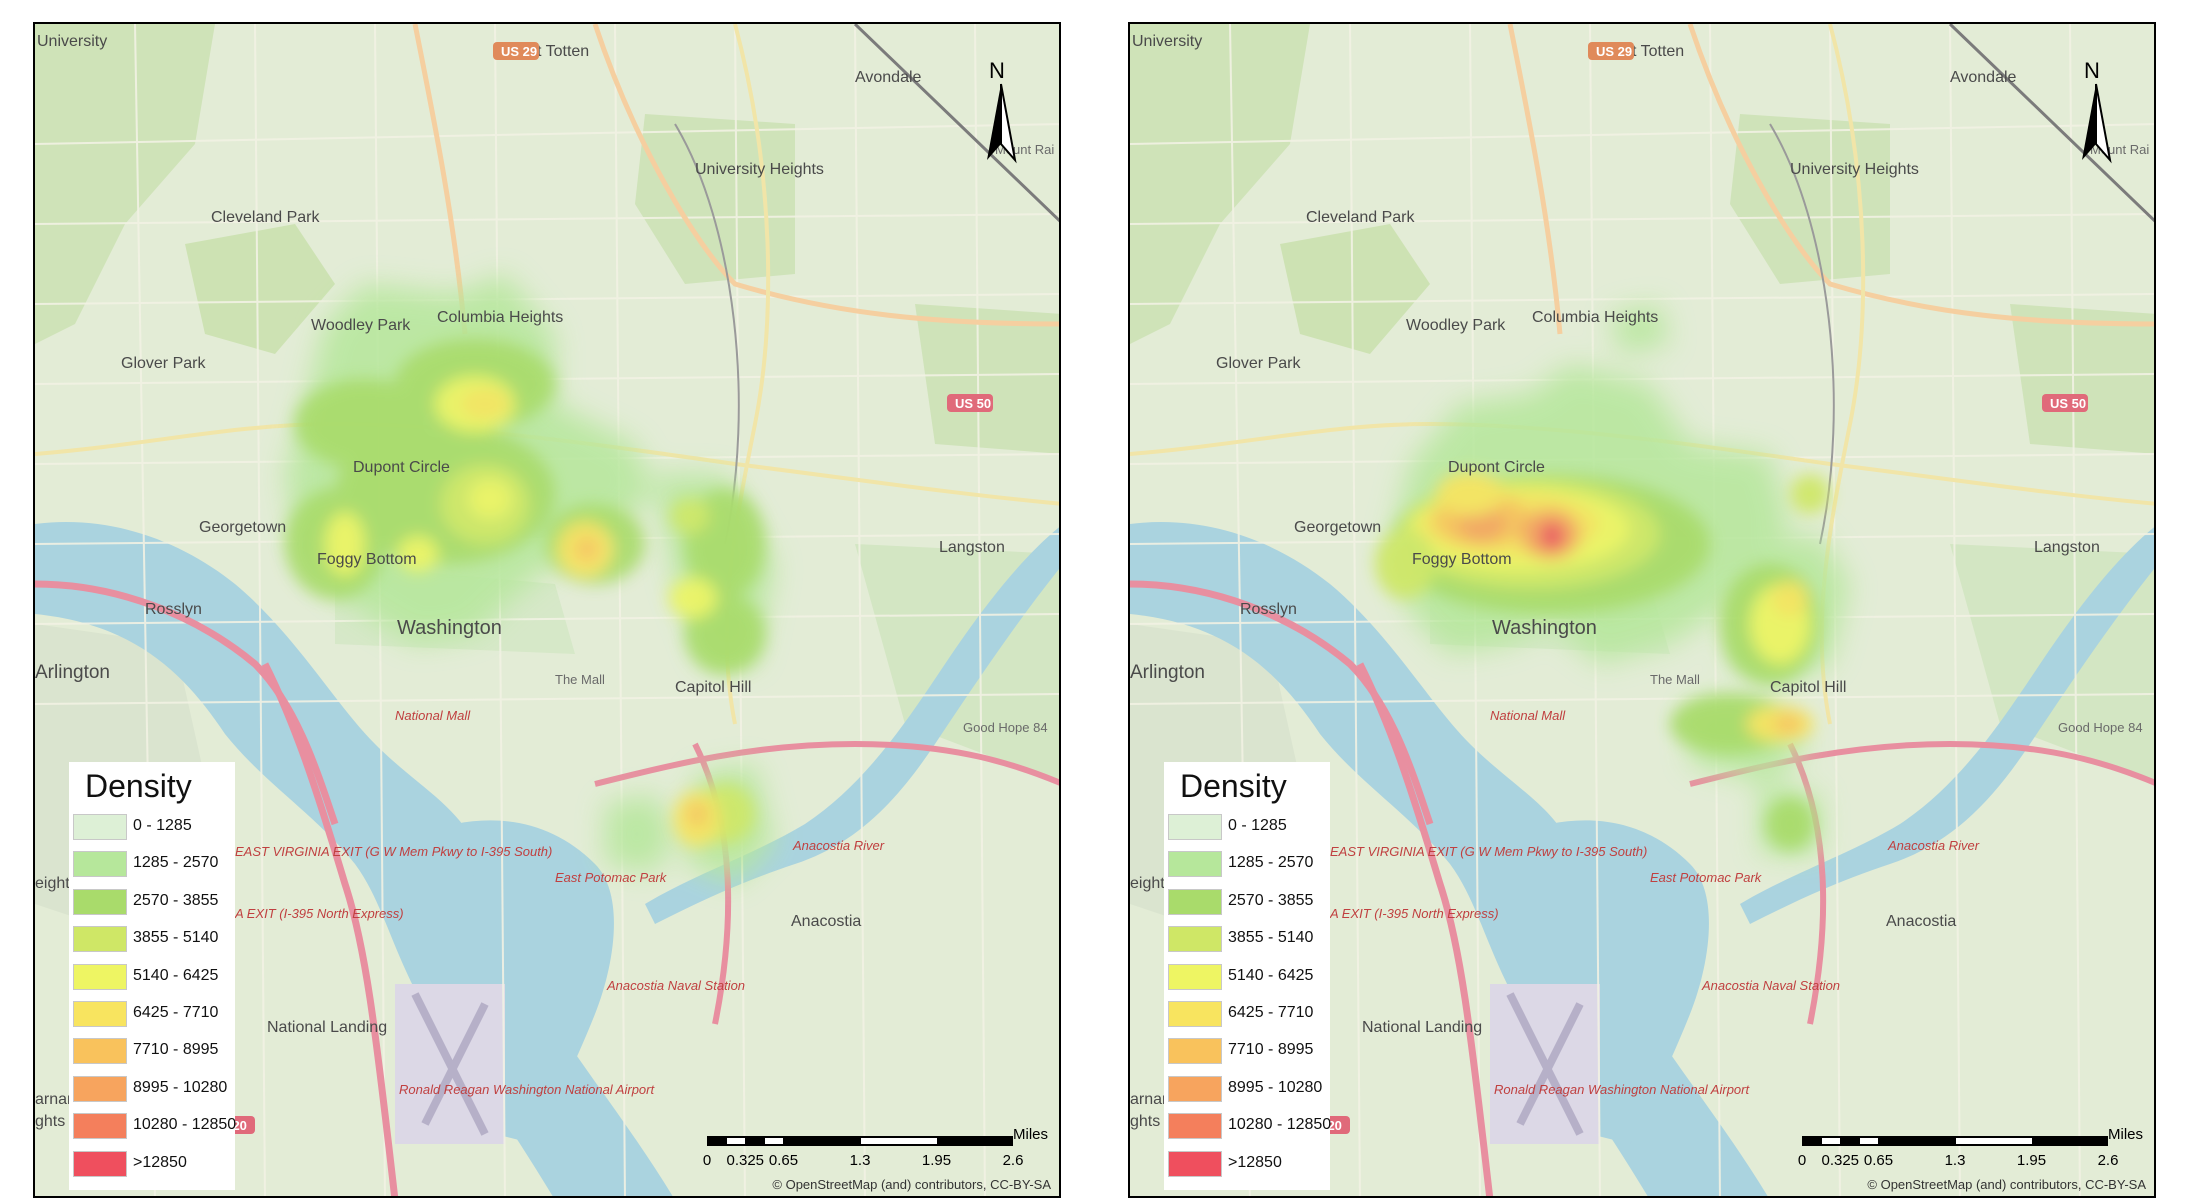 The height and width of the screenshot is (1200, 2186). Describe the element at coordinates (162, 825) in the screenshot. I see `legend-label: 0 - 1285` at that location.